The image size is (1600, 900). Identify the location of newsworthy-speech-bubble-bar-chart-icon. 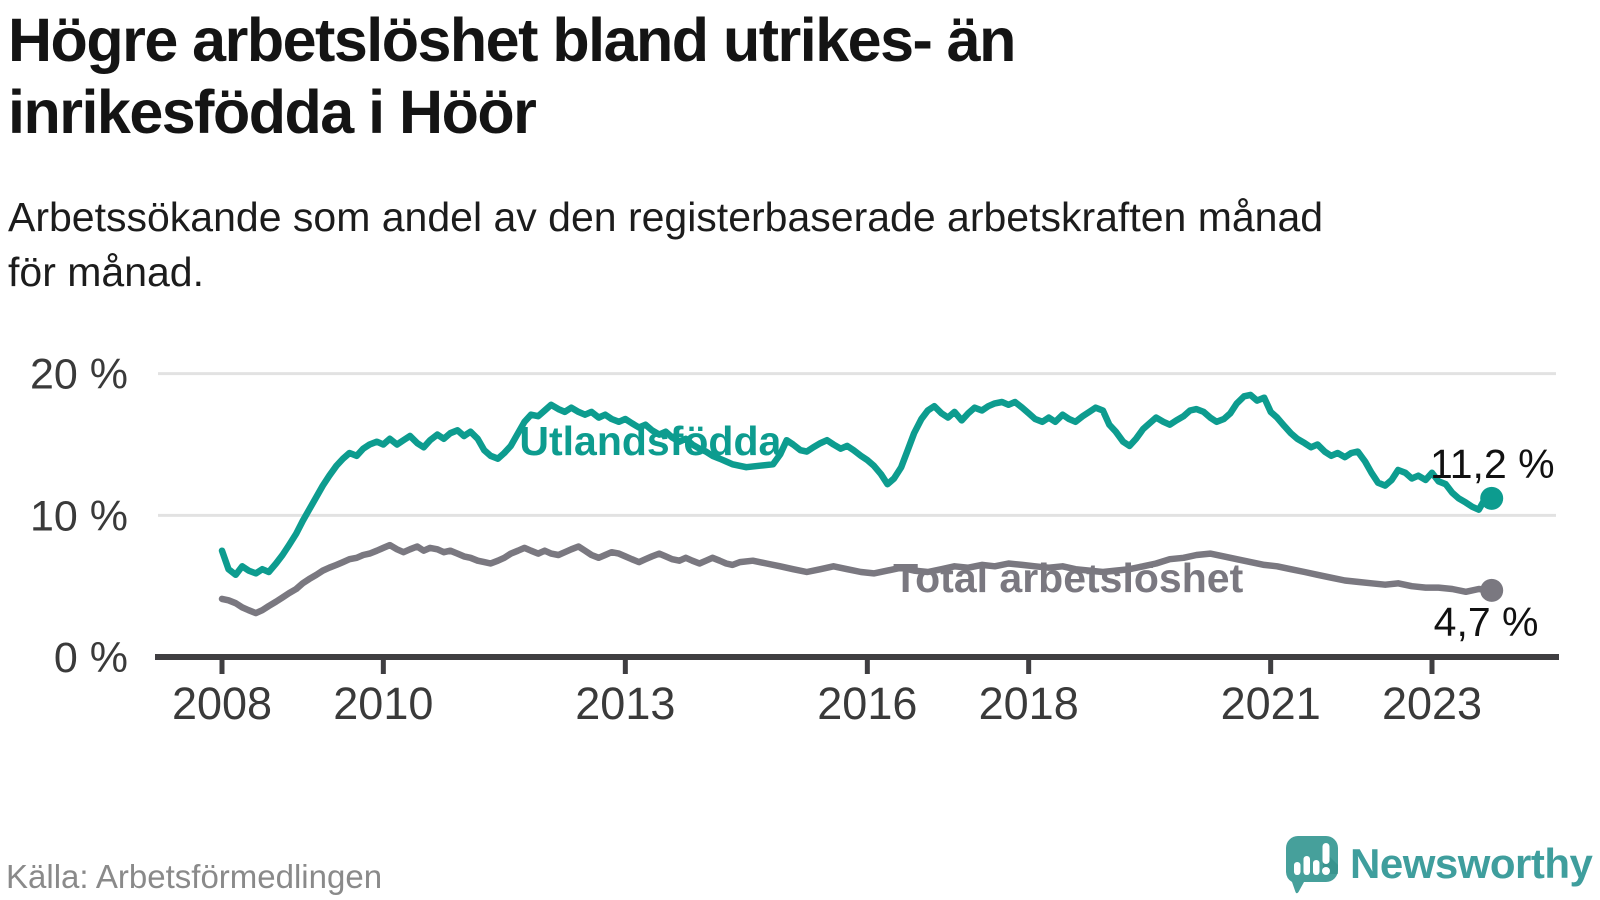
(1312, 865).